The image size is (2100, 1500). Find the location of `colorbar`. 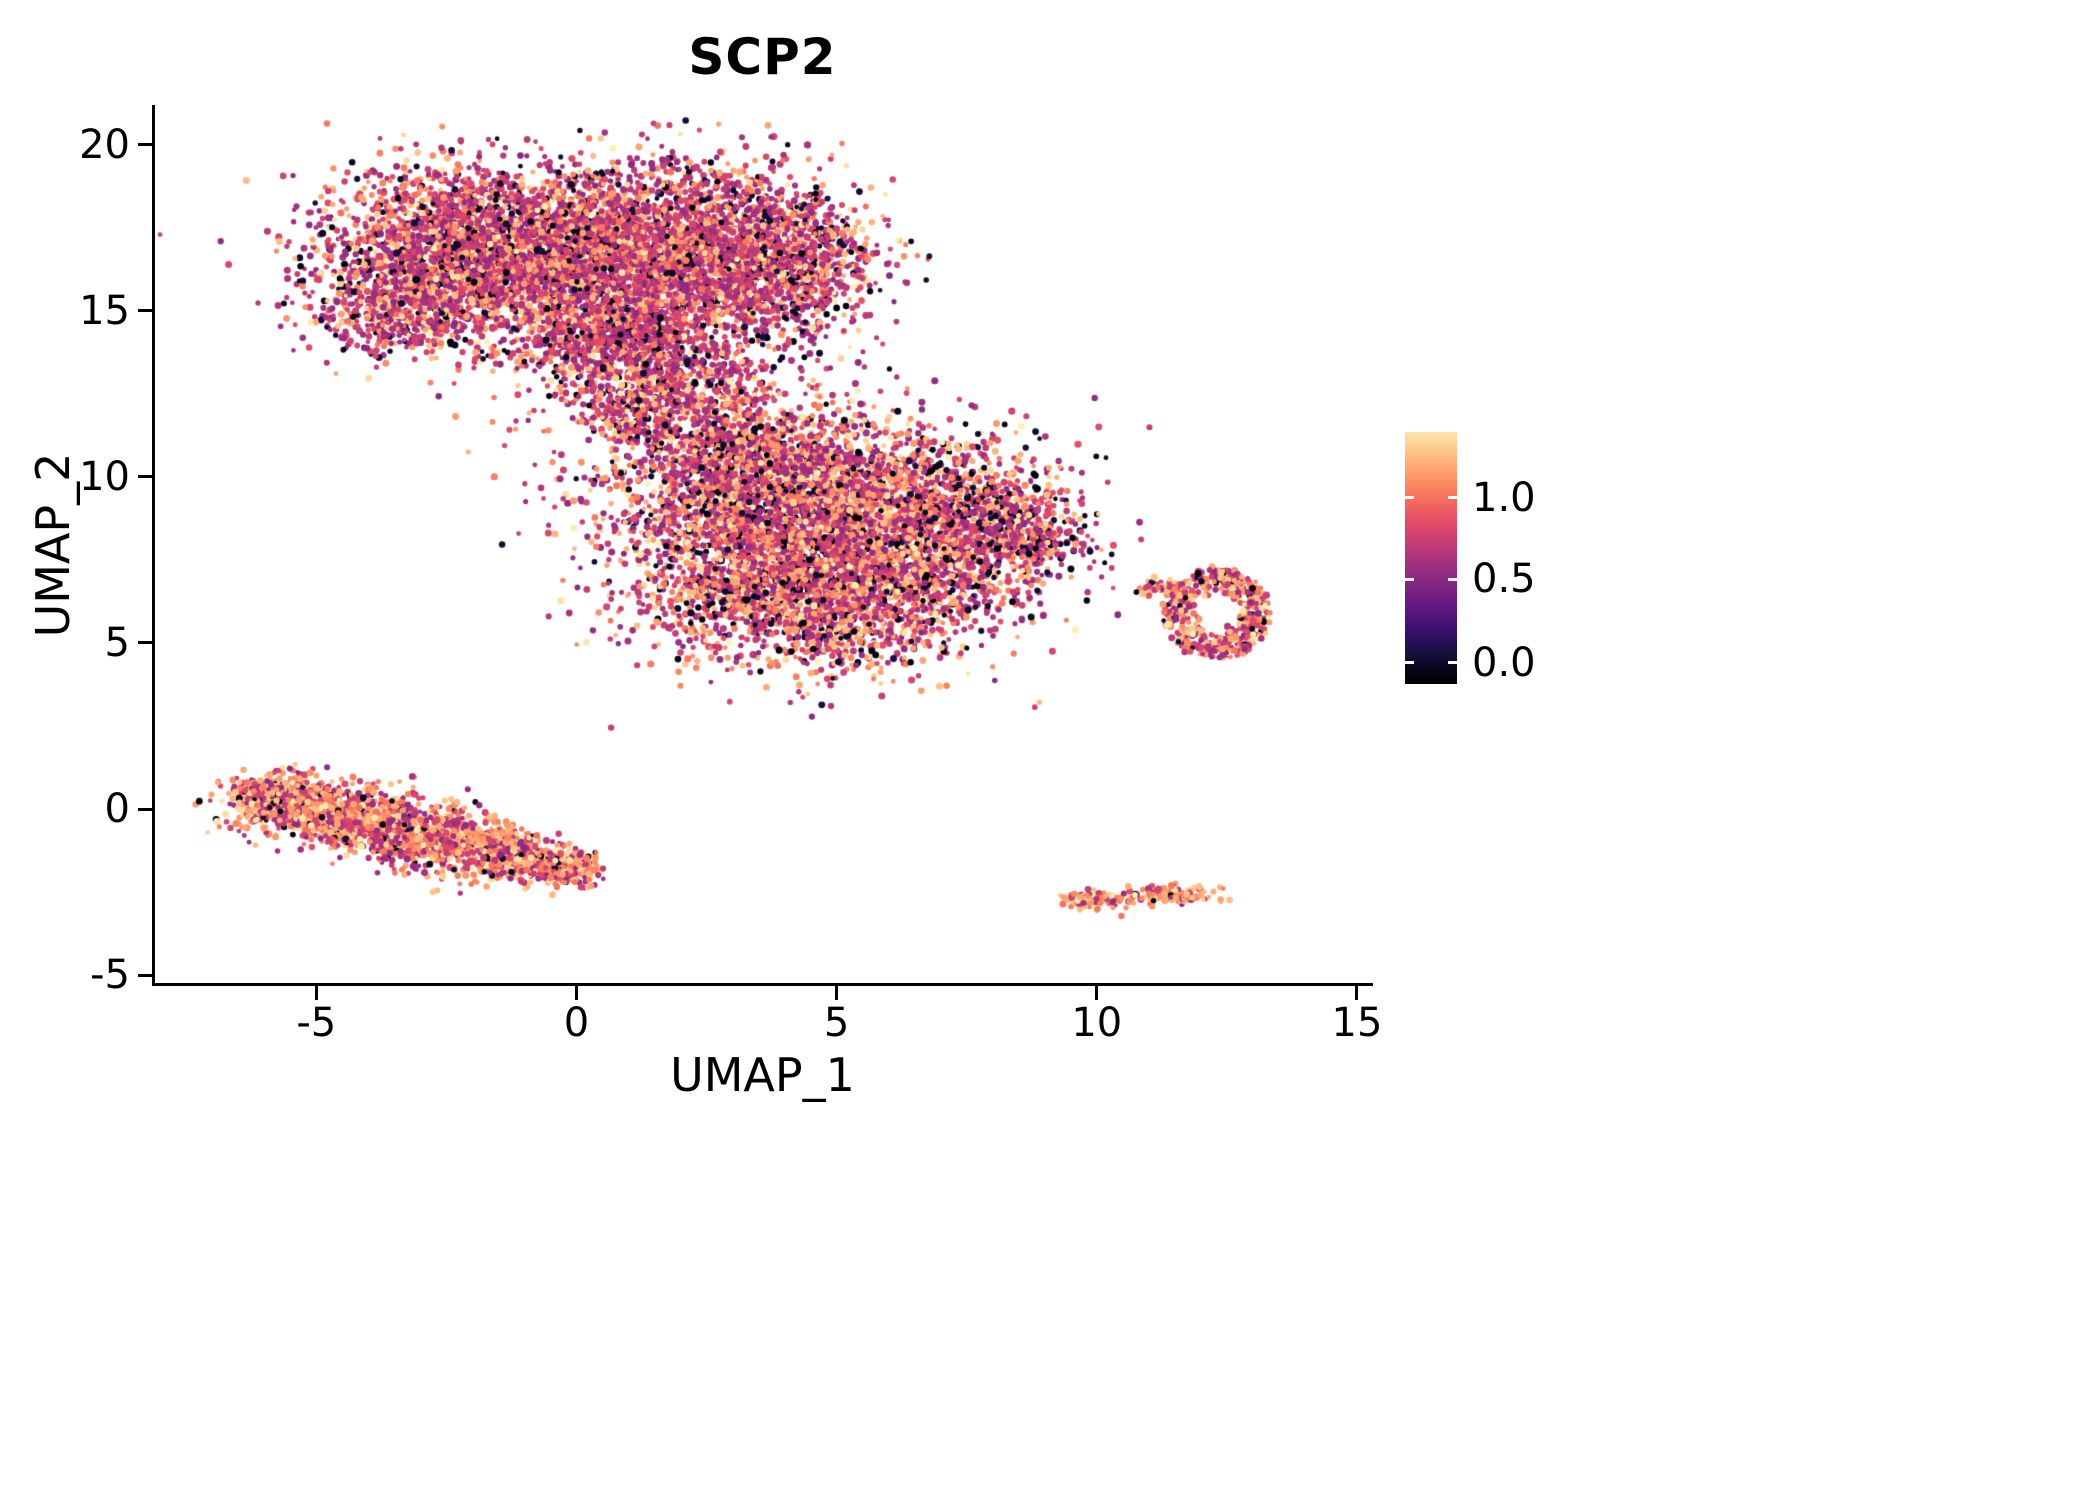

colorbar is located at coordinates (1431, 558).